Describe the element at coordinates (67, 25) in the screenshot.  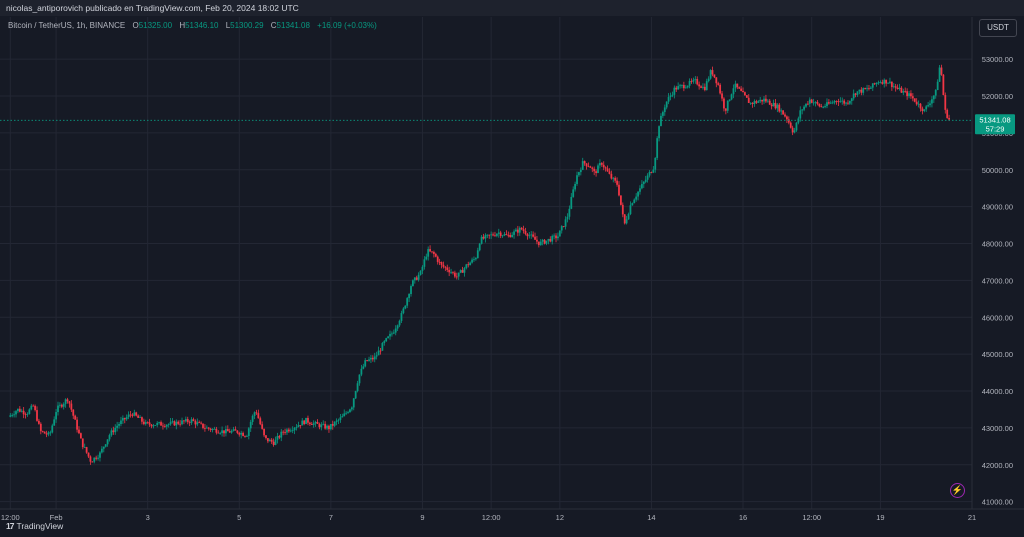
I see `symbol-name: Bitcoin / TetherUS, 1h, BINANCE` at that location.